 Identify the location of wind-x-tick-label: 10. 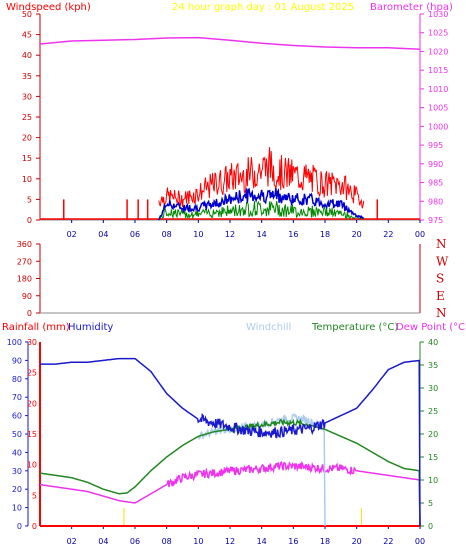
(198, 234).